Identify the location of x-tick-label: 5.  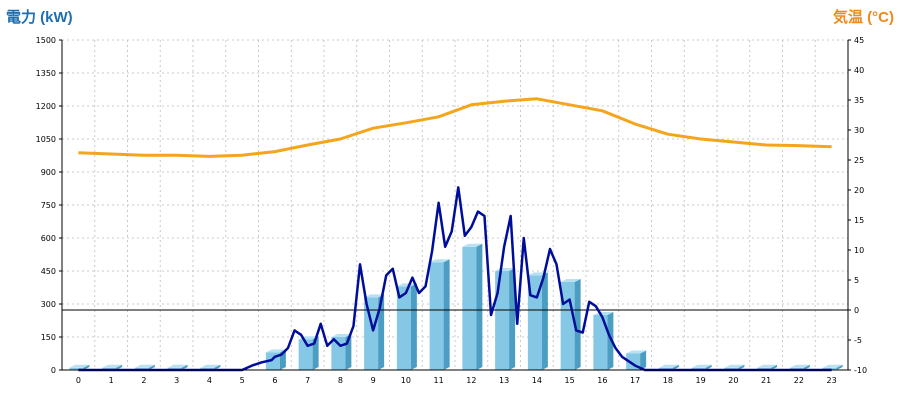
(242, 380).